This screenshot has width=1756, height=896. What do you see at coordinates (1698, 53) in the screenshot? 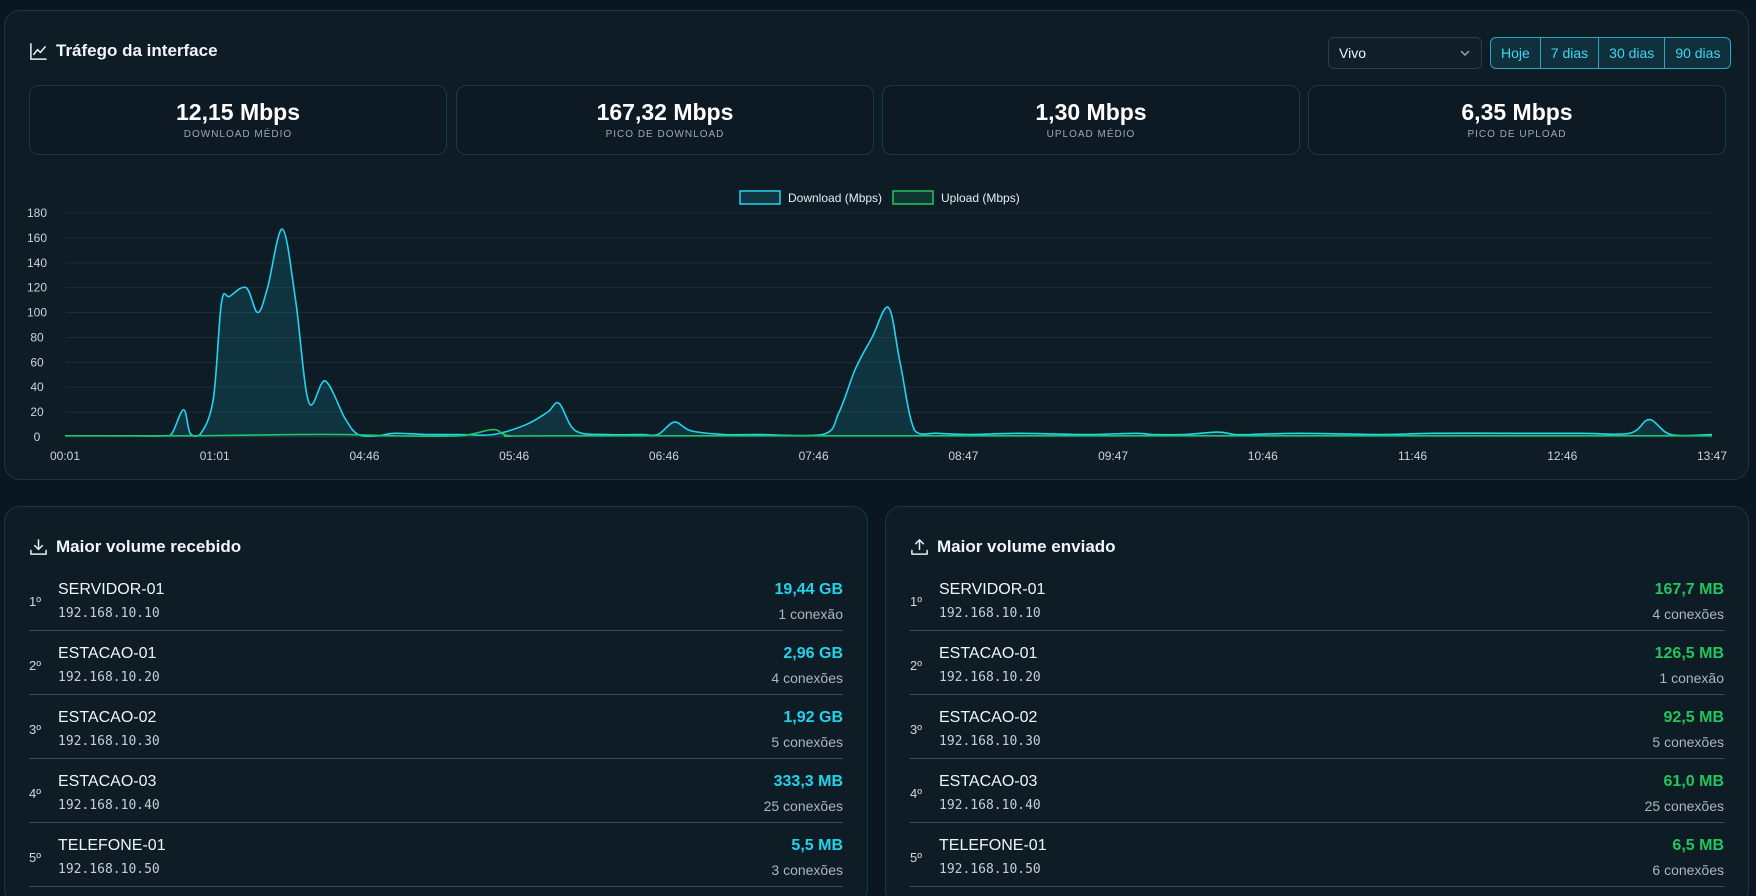
I see `range-90-days-button: 90 dias` at bounding box center [1698, 53].